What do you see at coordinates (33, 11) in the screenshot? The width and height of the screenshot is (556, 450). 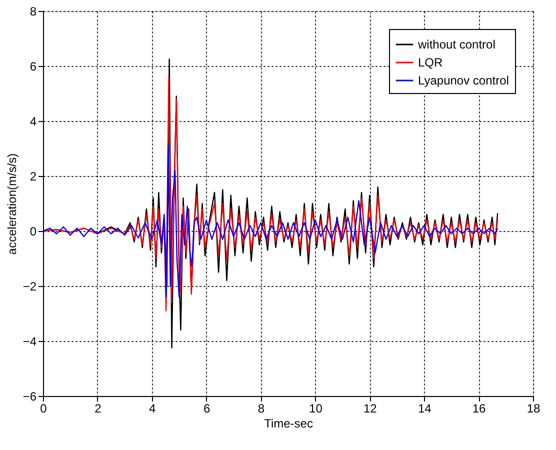 I see `y-tick-label: 8` at bounding box center [33, 11].